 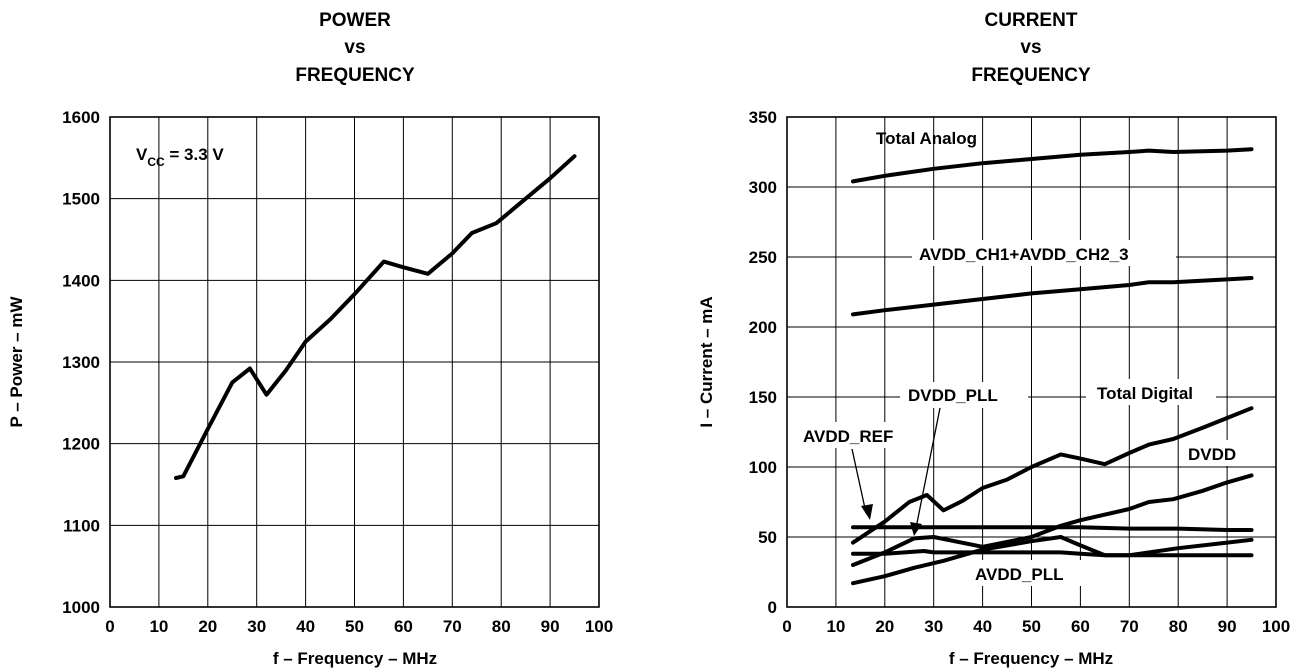 I want to click on y-tick-label: 250, so click(x=763, y=257).